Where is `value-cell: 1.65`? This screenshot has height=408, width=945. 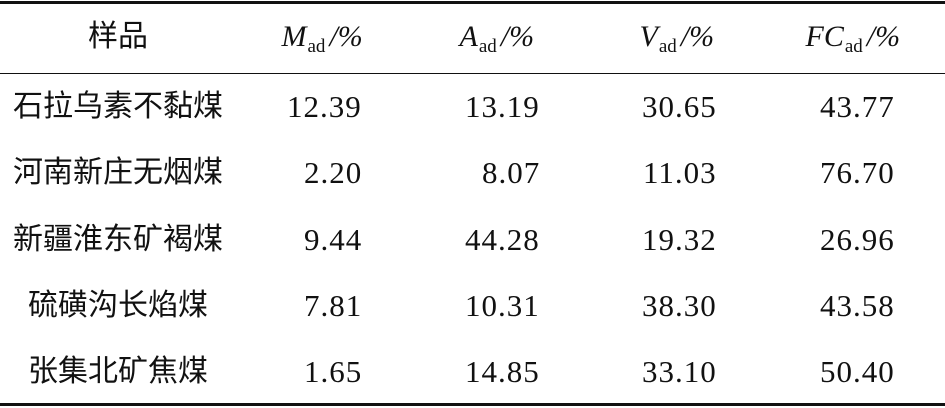
value-cell: 1.65 is located at coordinates (333, 372).